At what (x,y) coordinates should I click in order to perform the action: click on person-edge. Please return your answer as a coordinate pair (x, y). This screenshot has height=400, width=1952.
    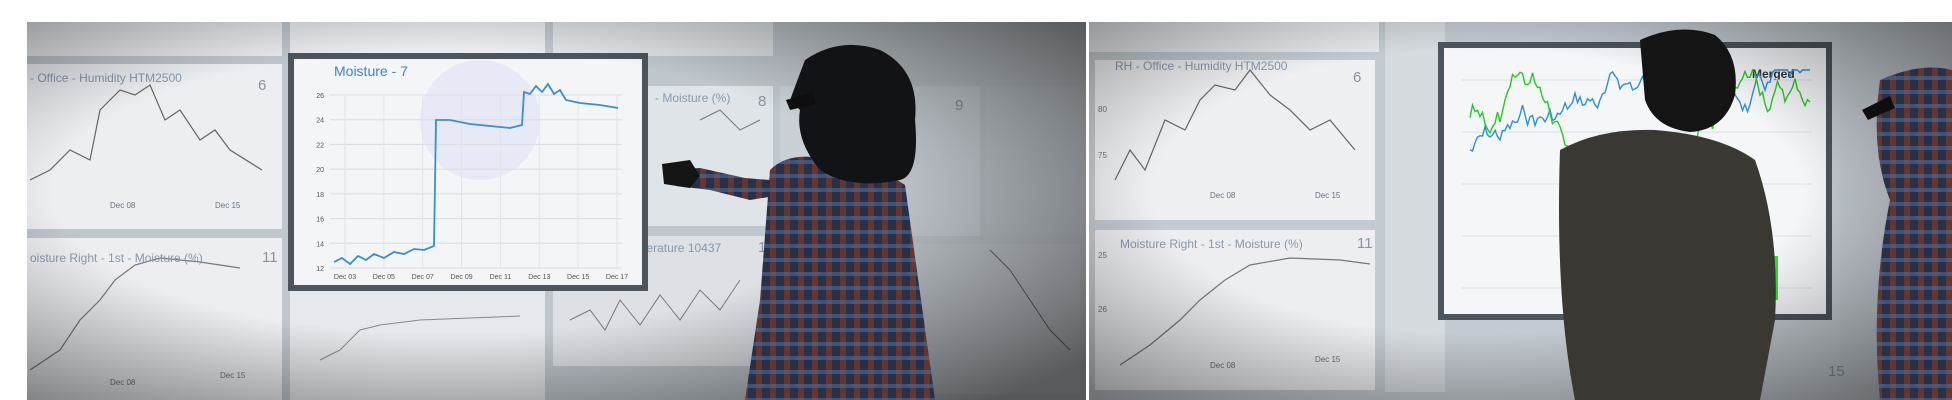
    Looking at the image, I should click on (1914, 233).